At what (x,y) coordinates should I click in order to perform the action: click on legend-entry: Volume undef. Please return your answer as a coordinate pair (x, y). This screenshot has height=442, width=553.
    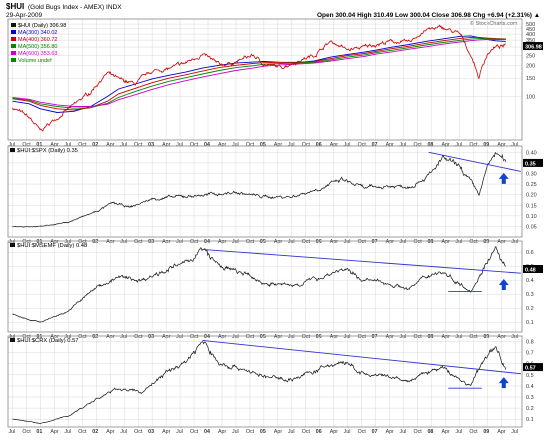
    Looking at the image, I should click on (35, 61).